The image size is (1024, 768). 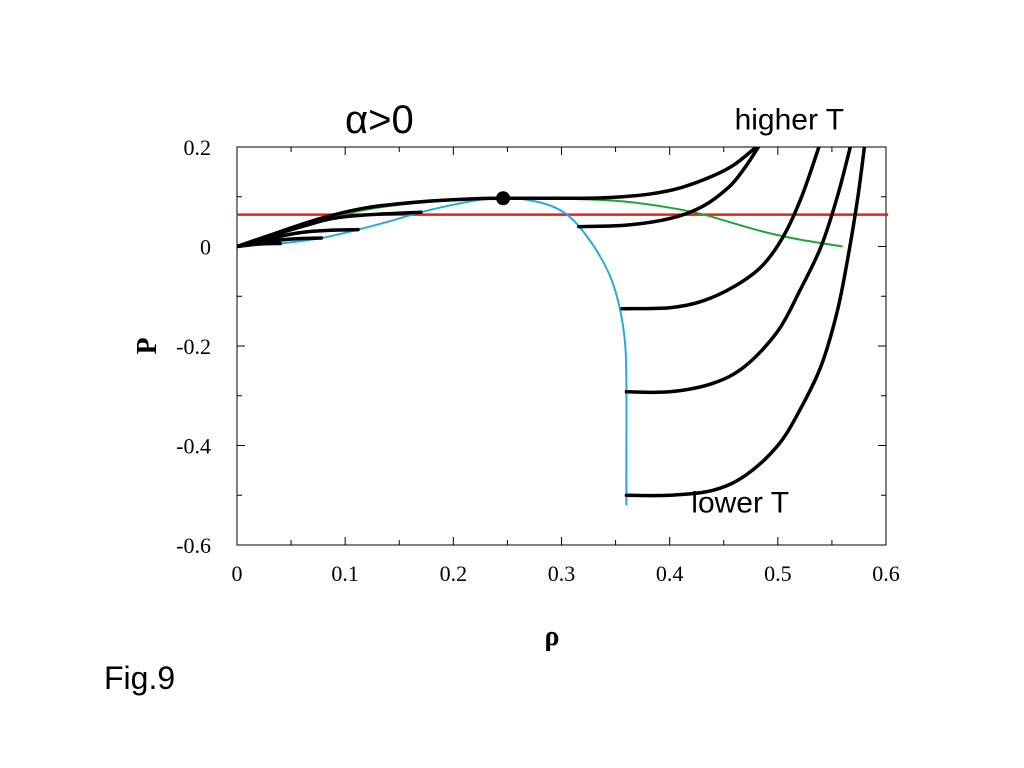 What do you see at coordinates (147, 345) in the screenshot?
I see `y-axis-label: P` at bounding box center [147, 345].